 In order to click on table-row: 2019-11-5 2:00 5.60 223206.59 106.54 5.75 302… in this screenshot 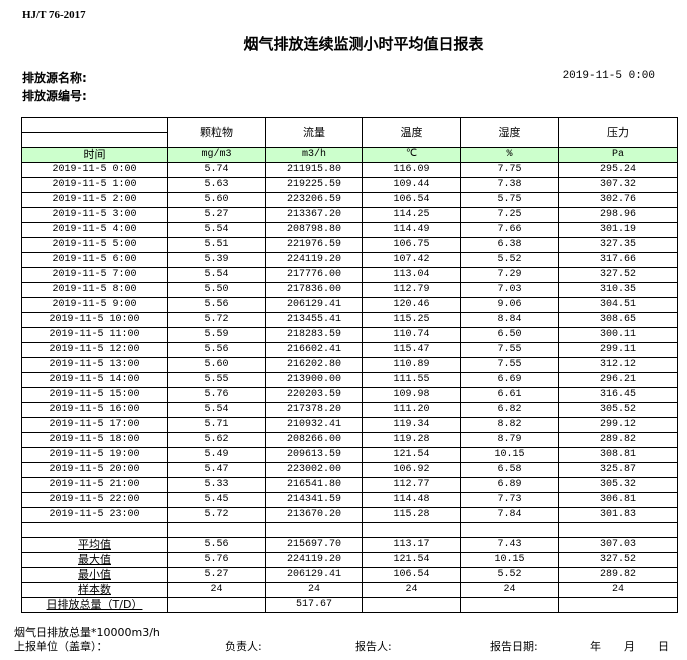, I will do `click(349, 200)`.